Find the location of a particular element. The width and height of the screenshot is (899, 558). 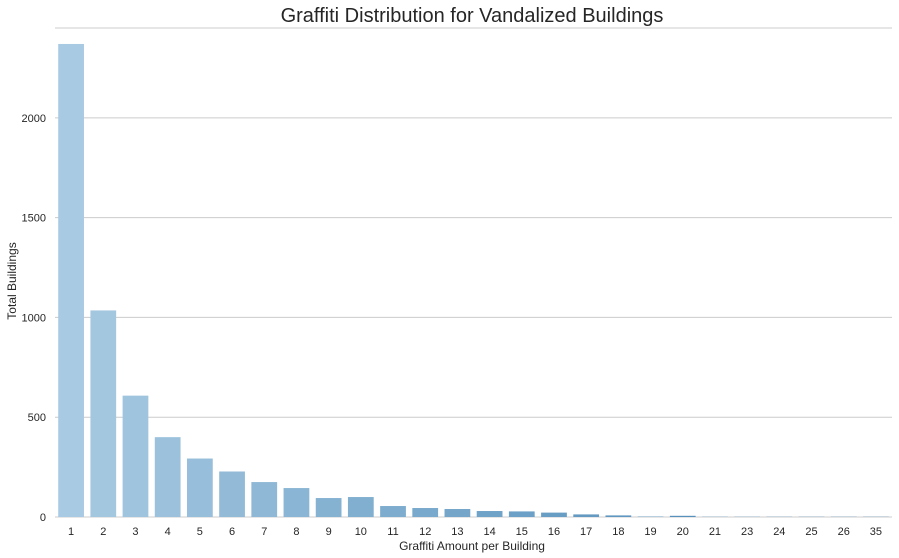

x-tick-label: 7 is located at coordinates (264, 532).